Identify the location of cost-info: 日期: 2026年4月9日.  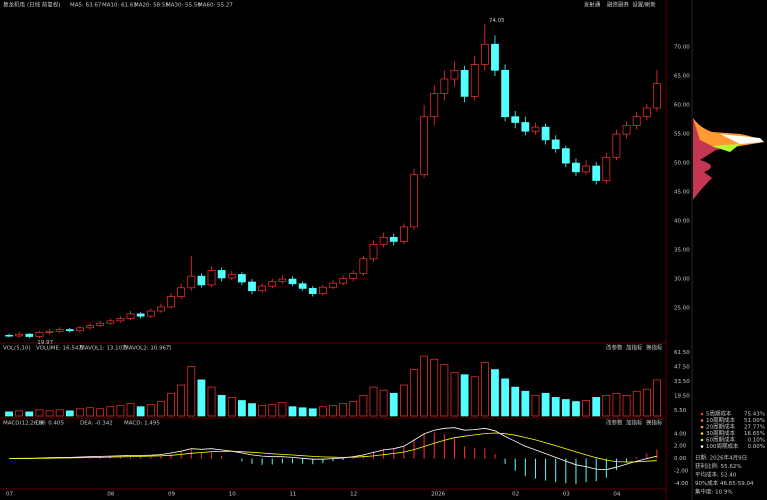
(721, 458).